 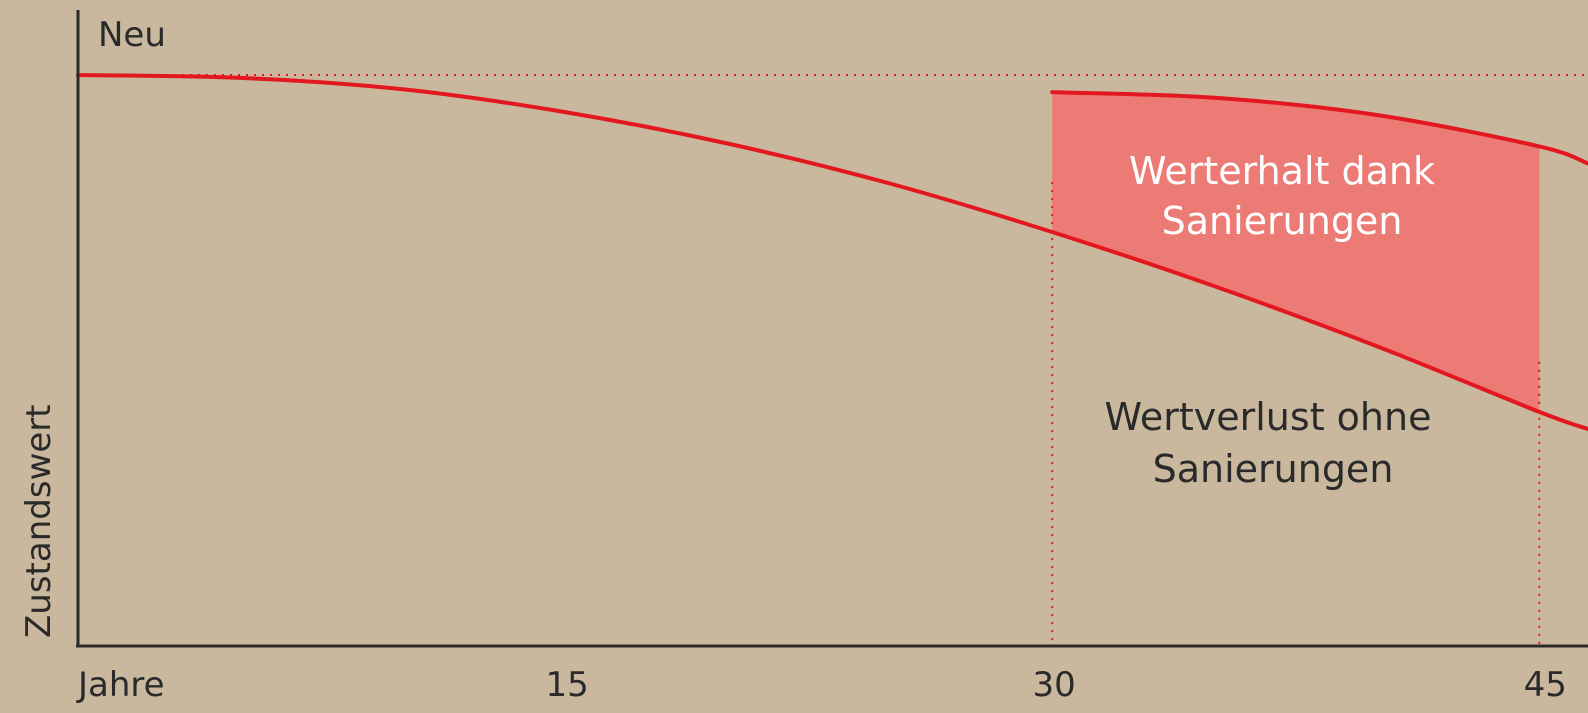 What do you see at coordinates (1296, 252) in the screenshot?
I see `value-retention-area` at bounding box center [1296, 252].